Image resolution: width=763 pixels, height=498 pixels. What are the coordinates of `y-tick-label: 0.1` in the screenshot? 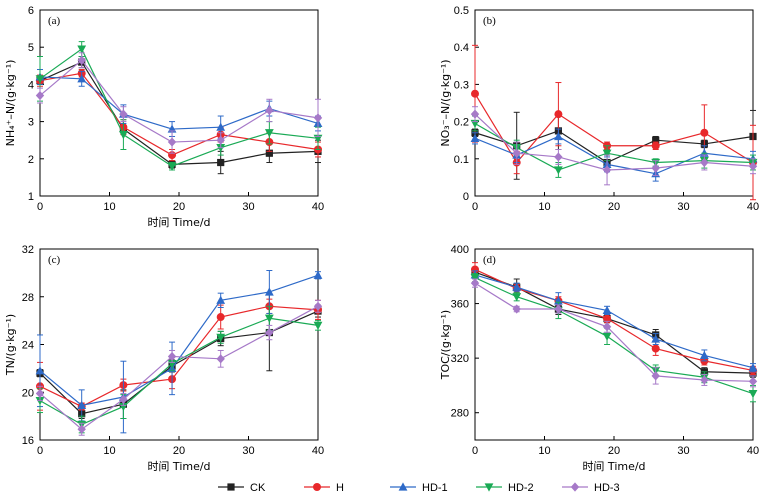 It's located at (461, 160).